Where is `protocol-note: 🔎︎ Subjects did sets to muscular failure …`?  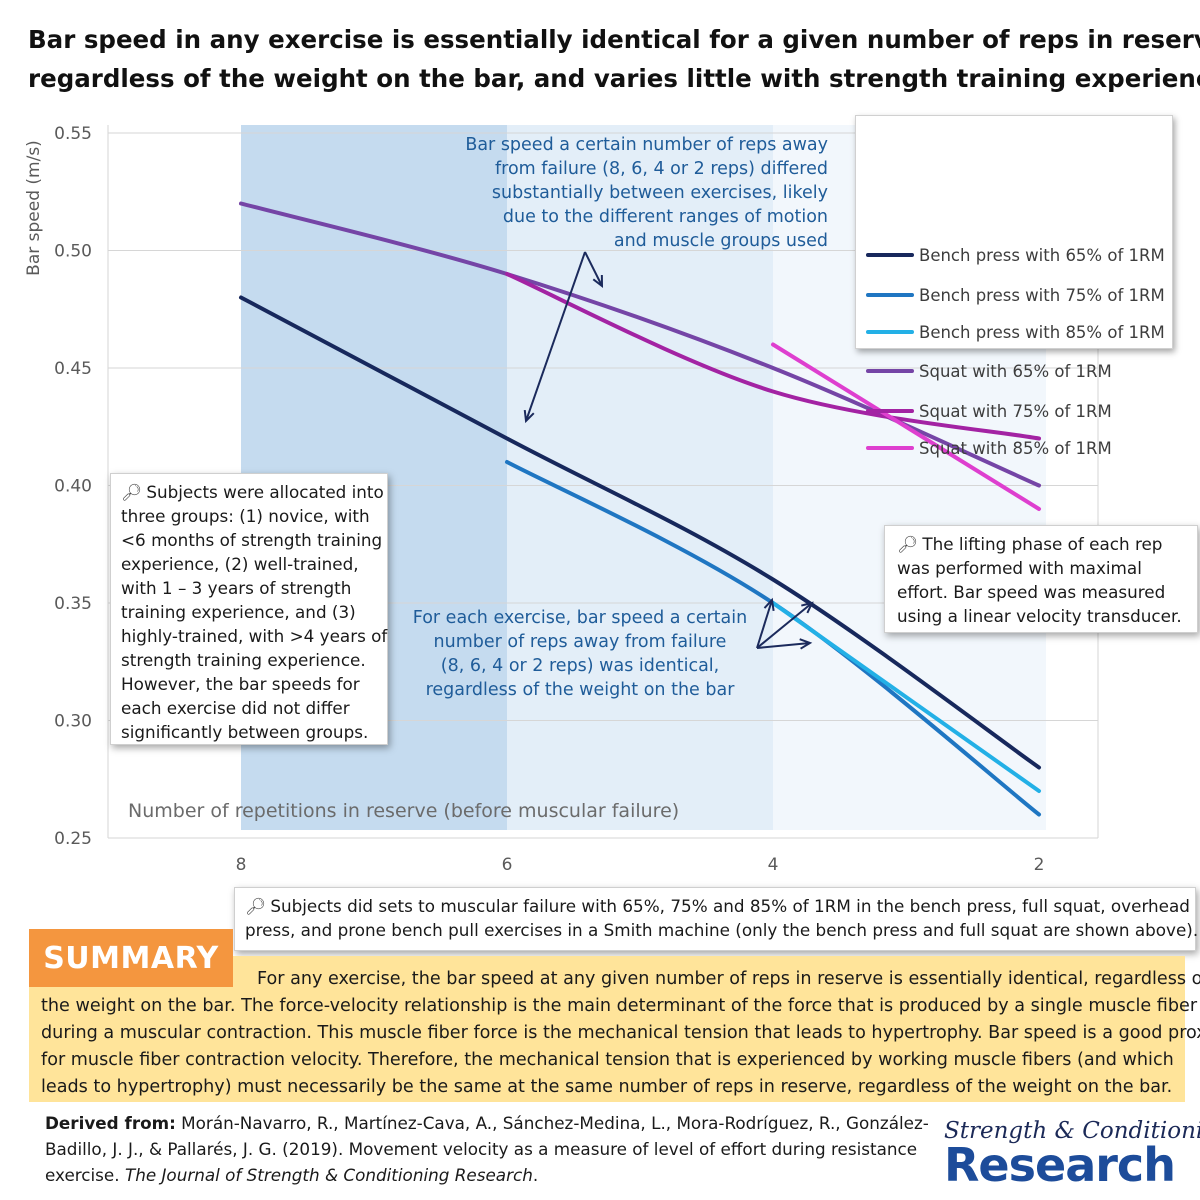 protocol-note: 🔎︎ Subjects did sets to muscular failure … is located at coordinates (716, 919).